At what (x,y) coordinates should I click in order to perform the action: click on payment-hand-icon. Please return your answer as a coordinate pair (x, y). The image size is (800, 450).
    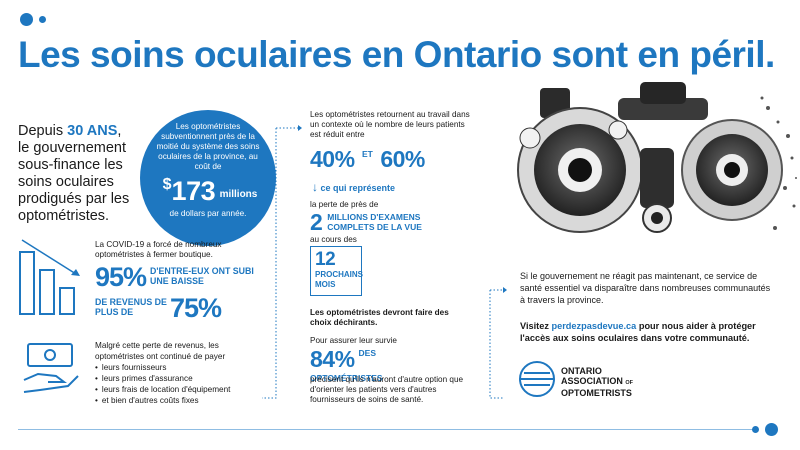
    Looking at the image, I should click on (51, 368).